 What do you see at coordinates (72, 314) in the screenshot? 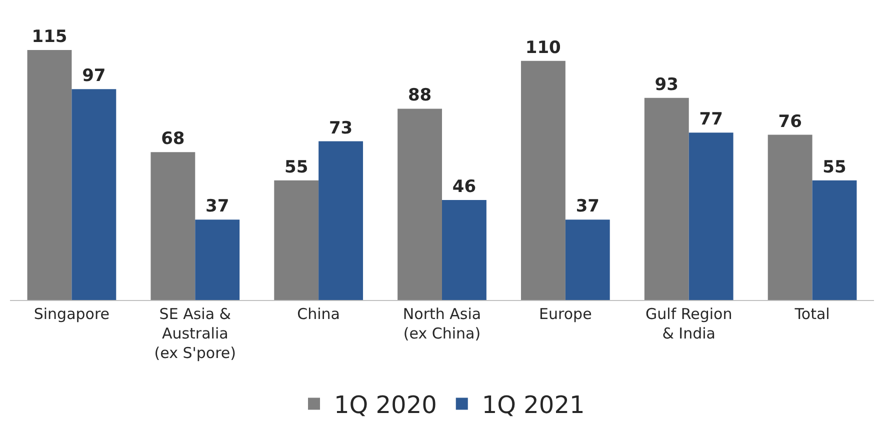
I see `x-tick-label: Singapore` at bounding box center [72, 314].